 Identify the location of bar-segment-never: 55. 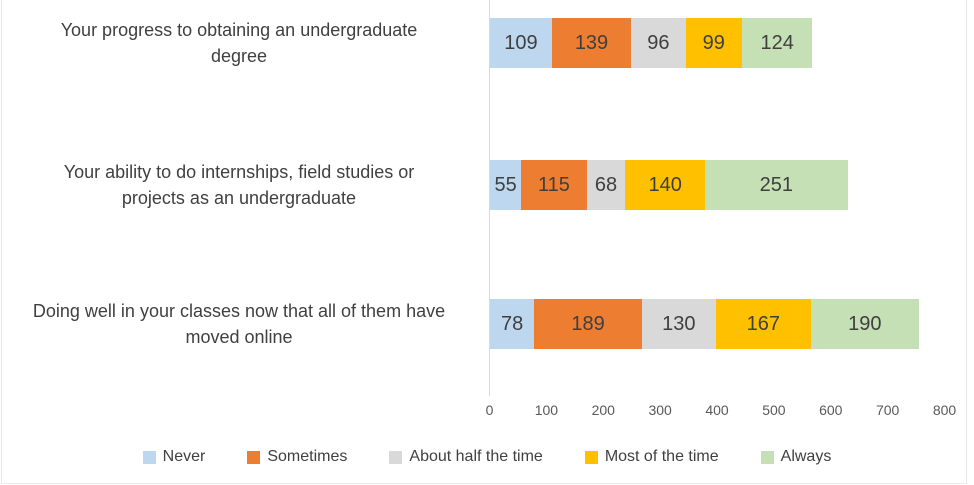
(506, 185).